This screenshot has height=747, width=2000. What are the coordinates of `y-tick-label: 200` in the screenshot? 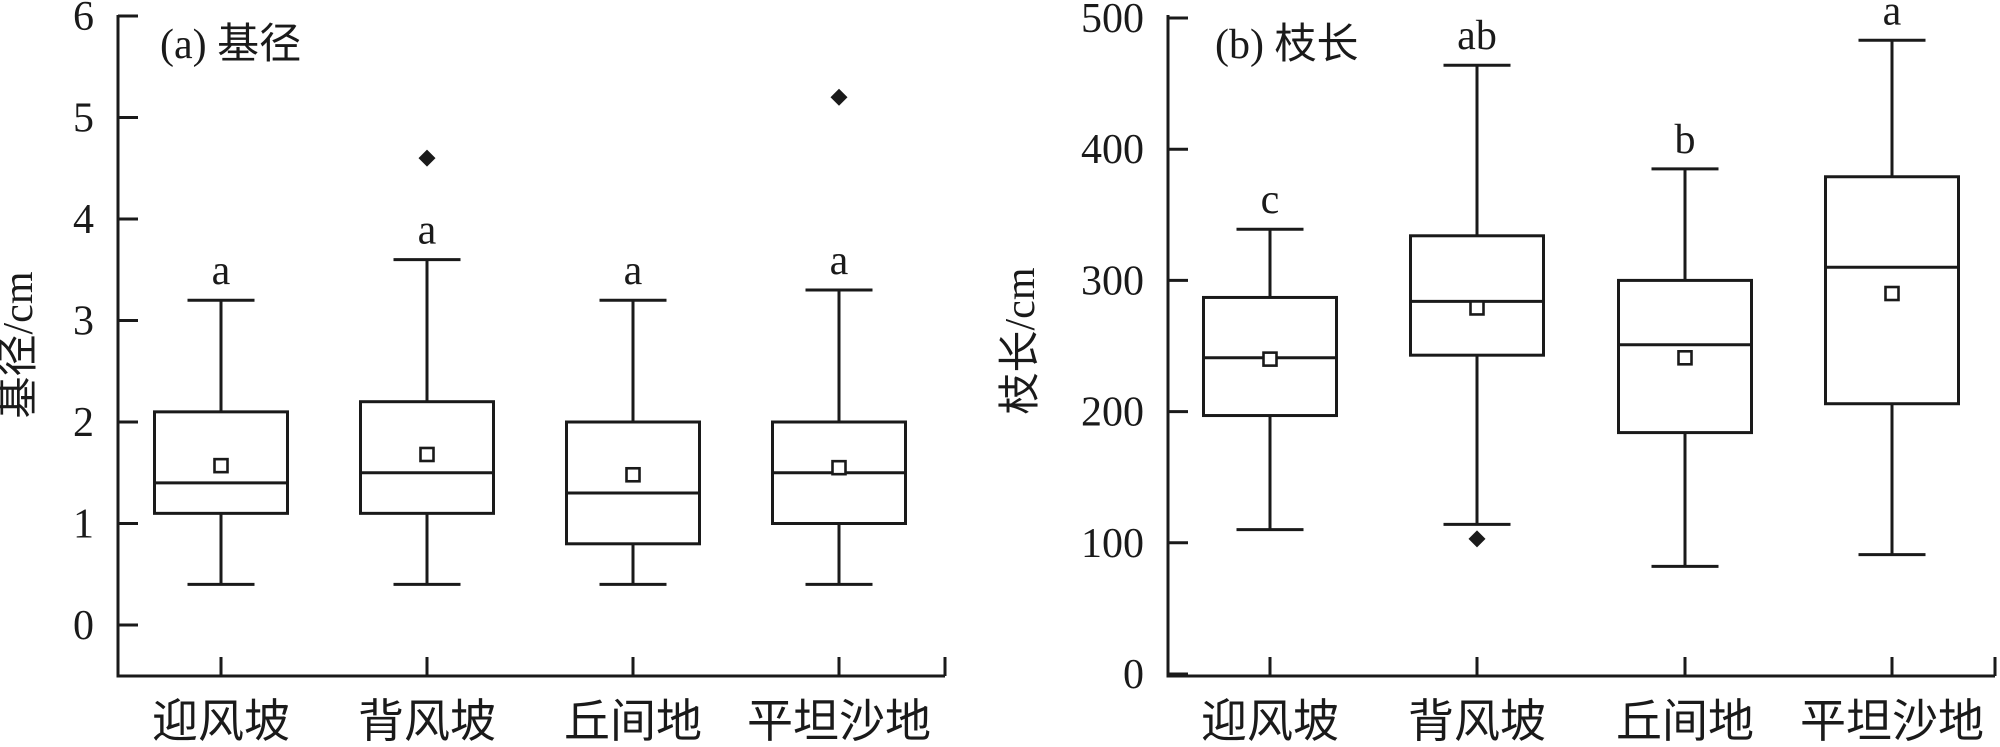 It's located at (1112, 413).